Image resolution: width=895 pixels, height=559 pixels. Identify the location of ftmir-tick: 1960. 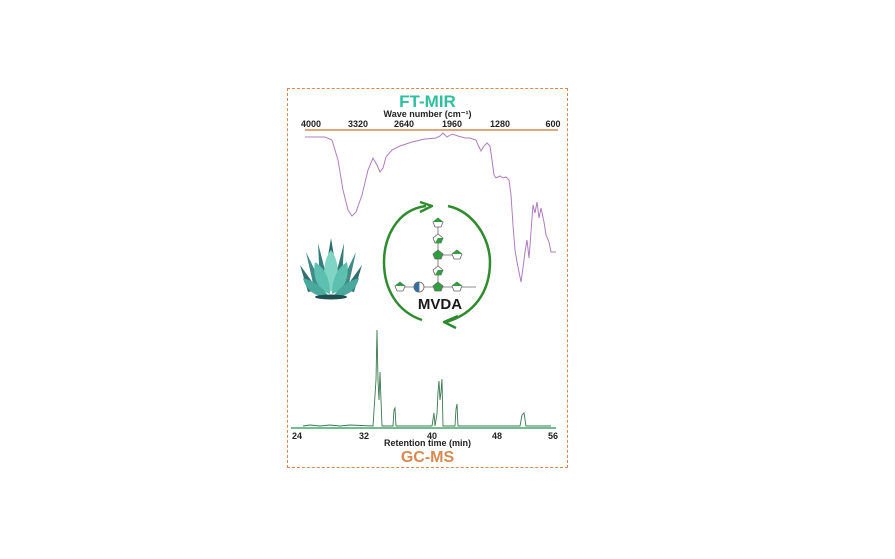
(452, 124).